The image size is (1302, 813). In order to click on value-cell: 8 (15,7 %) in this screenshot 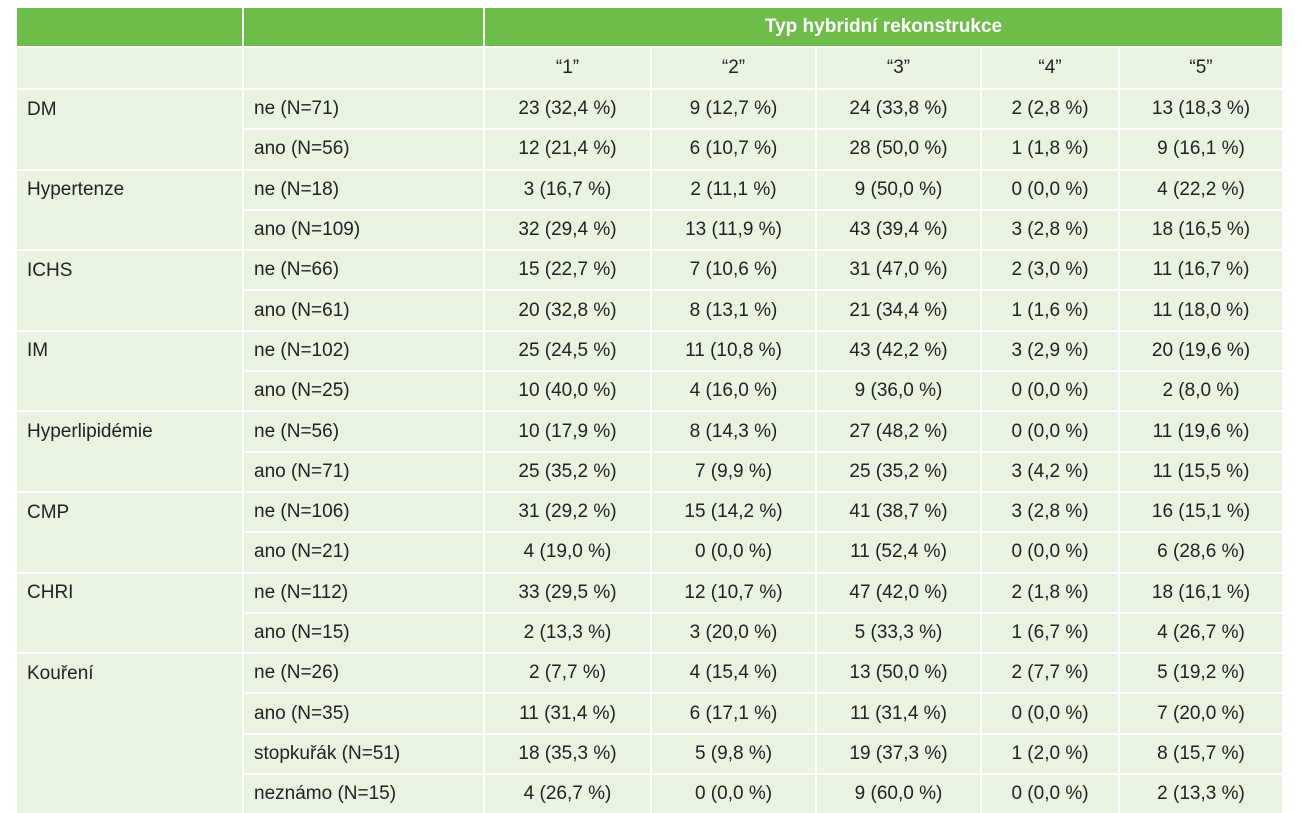, I will do `click(1200, 753)`.